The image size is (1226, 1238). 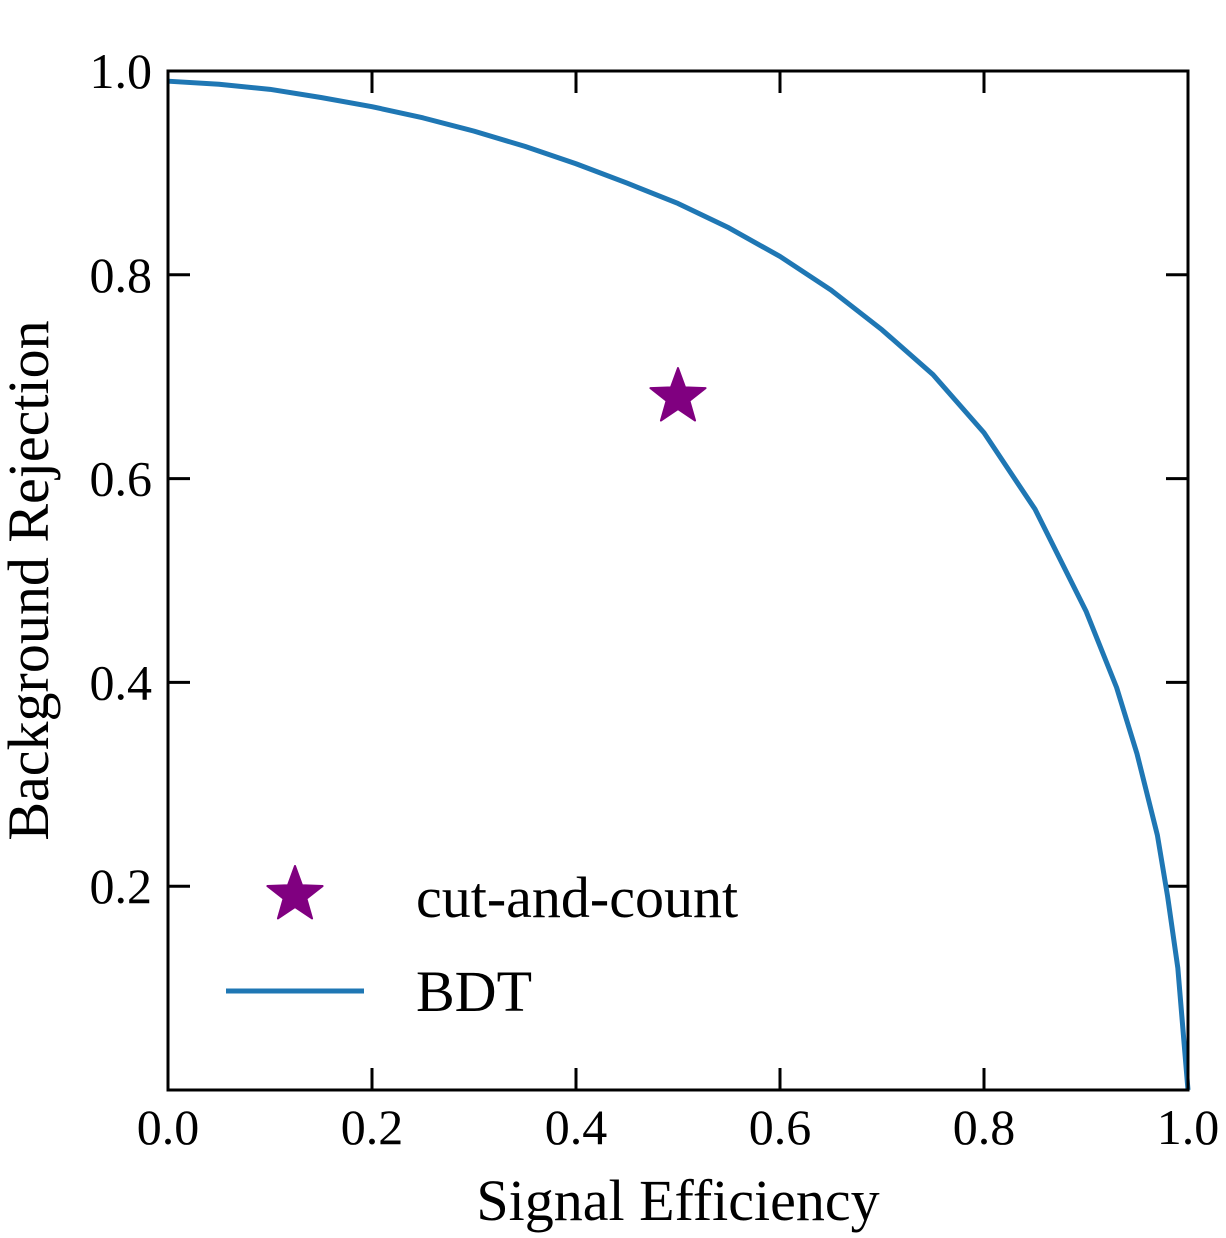 What do you see at coordinates (372, 1127) in the screenshot?
I see `x-tick-label: 0.2` at bounding box center [372, 1127].